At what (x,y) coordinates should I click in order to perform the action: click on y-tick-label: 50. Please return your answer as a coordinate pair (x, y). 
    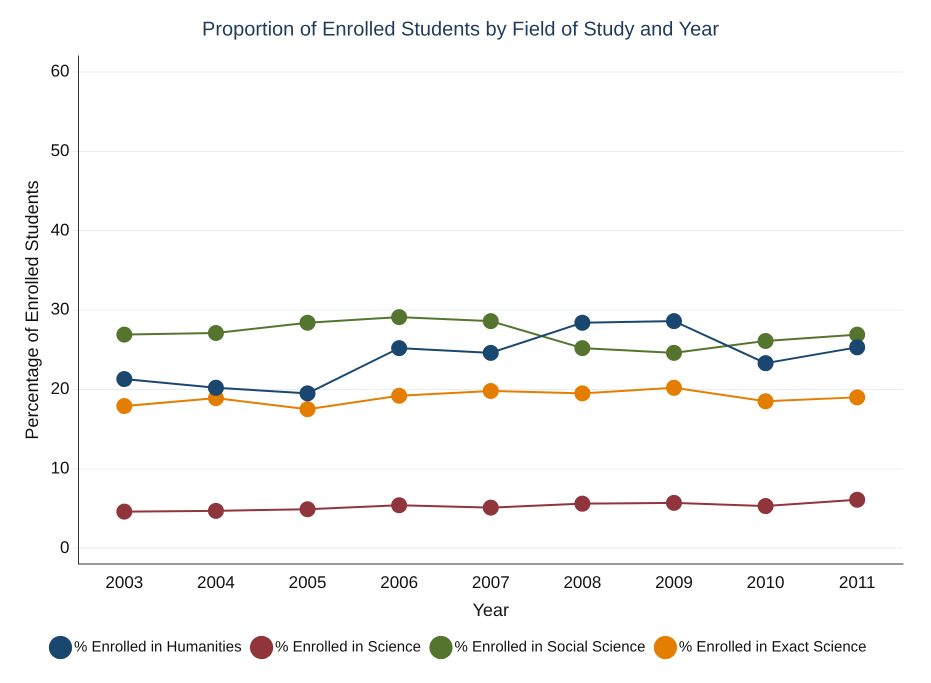
    Looking at the image, I should click on (60, 150).